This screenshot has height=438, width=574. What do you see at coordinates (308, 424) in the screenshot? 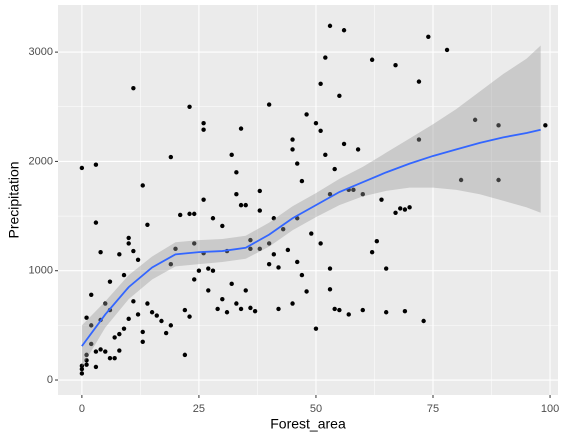
I see `x-axis-title: Forest_area` at bounding box center [308, 424].